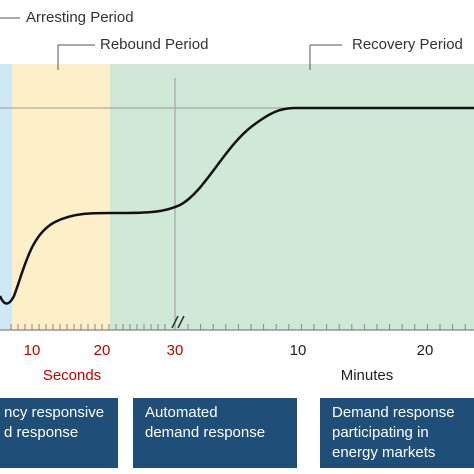 This screenshot has width=474, height=474. What do you see at coordinates (367, 375) in the screenshot?
I see `axis-label: Minutes` at bounding box center [367, 375].